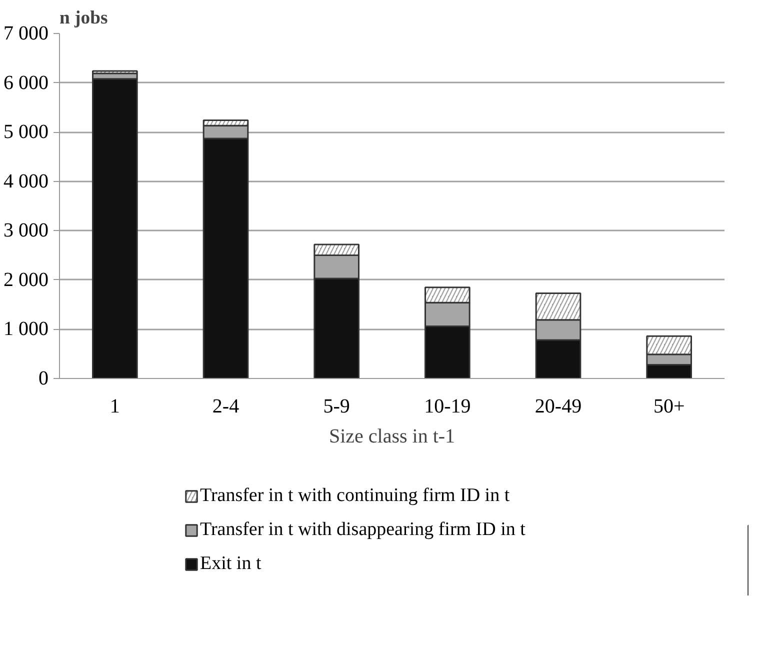 Image resolution: width=781 pixels, height=664 pixels. Describe the element at coordinates (336, 407) in the screenshot. I see `x-tick-label: 5-9` at that location.